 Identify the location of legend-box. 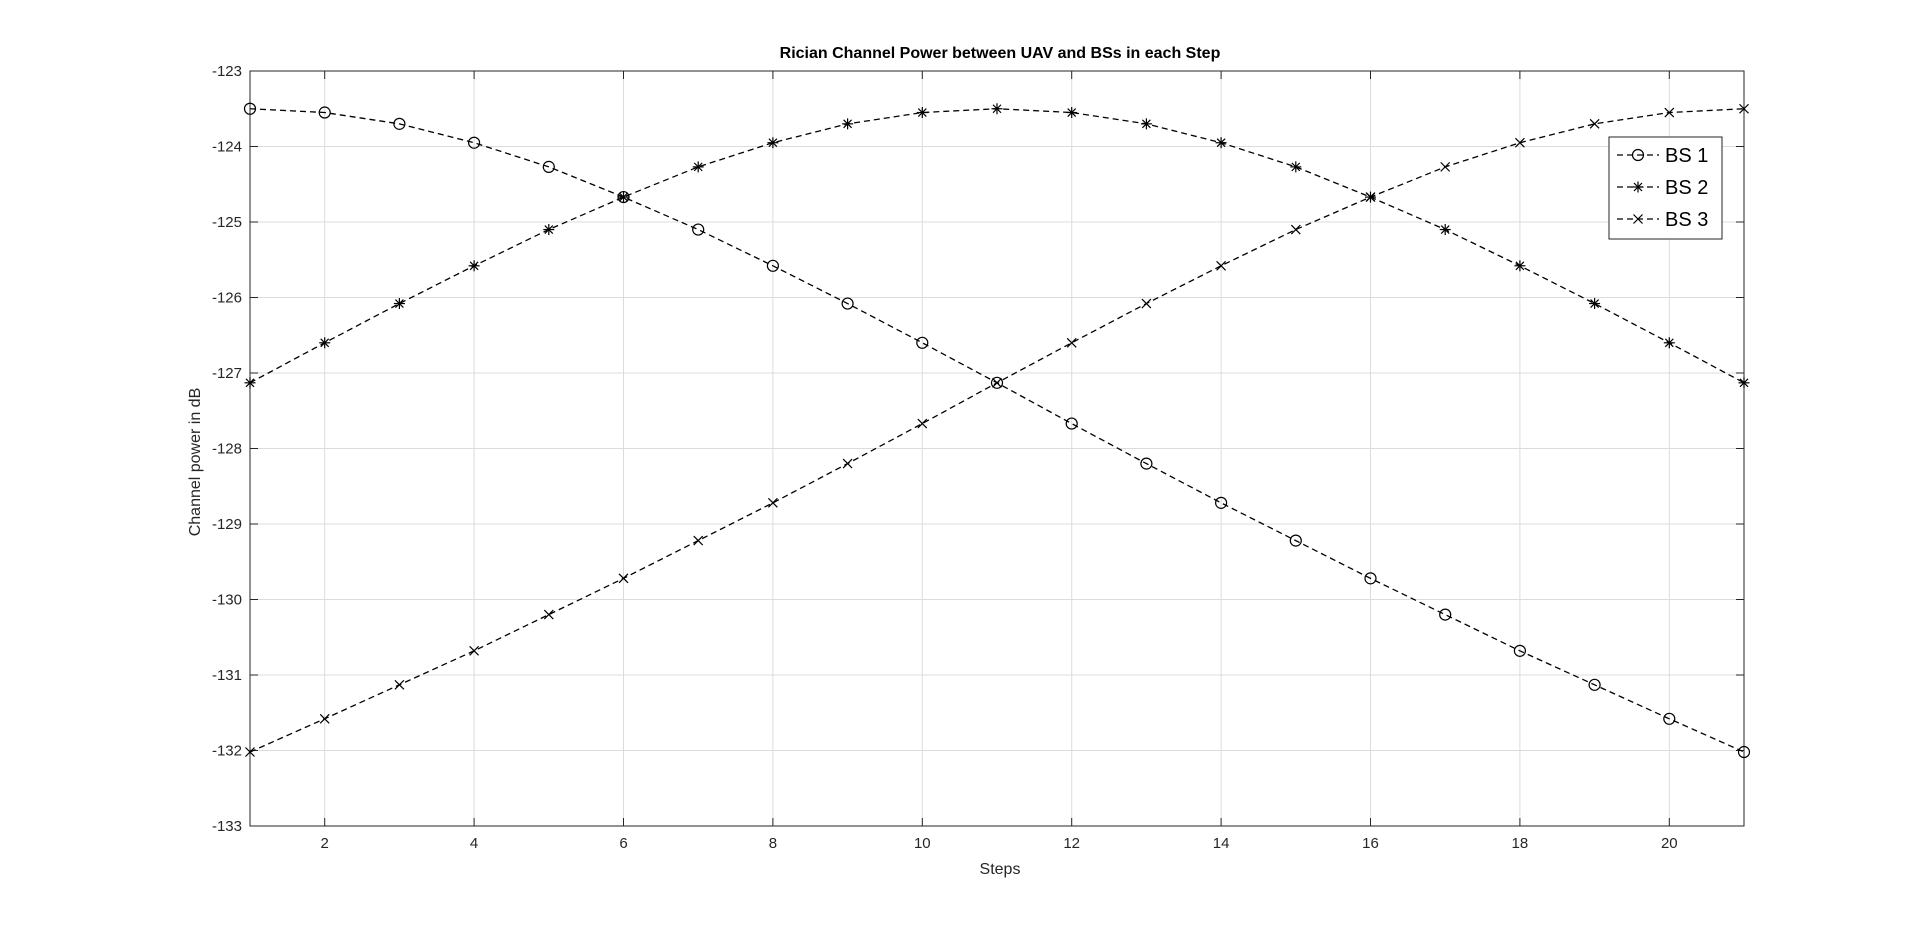
(1665, 188).